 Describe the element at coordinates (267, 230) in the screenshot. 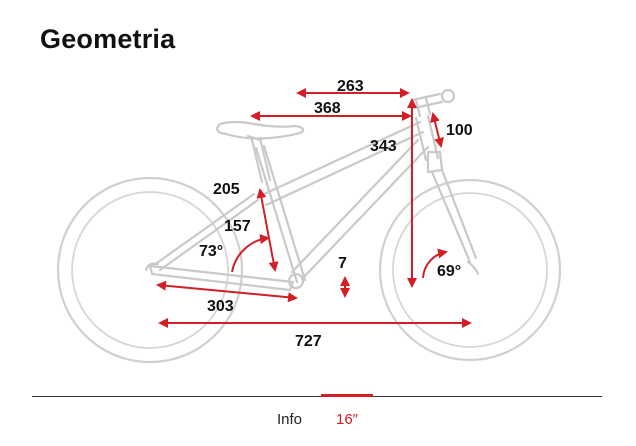

I see `seat-tube-dim-line` at that location.